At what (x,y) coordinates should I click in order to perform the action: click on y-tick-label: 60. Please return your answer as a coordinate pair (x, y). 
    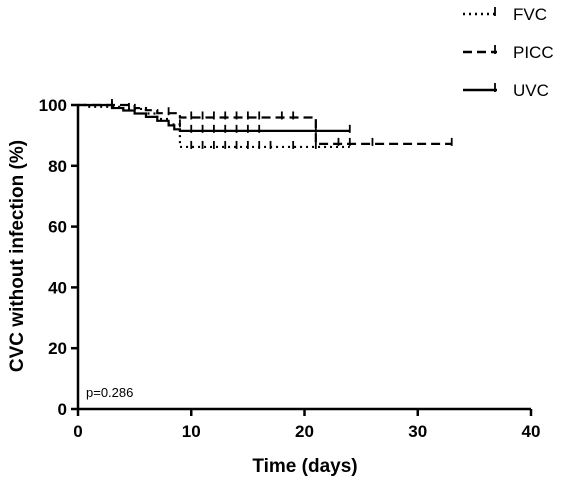
    Looking at the image, I should click on (57, 227).